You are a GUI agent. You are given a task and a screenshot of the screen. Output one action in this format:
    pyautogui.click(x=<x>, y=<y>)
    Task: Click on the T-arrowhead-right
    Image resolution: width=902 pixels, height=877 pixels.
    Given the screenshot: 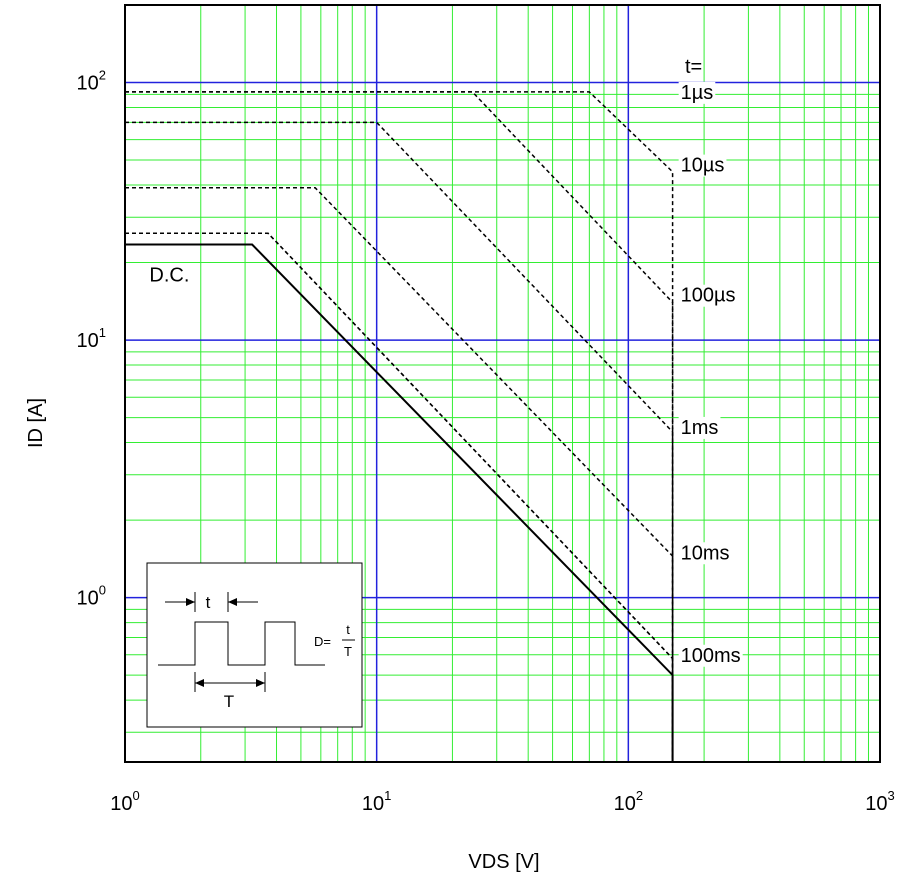 What is the action you would take?
    pyautogui.click(x=260, y=683)
    